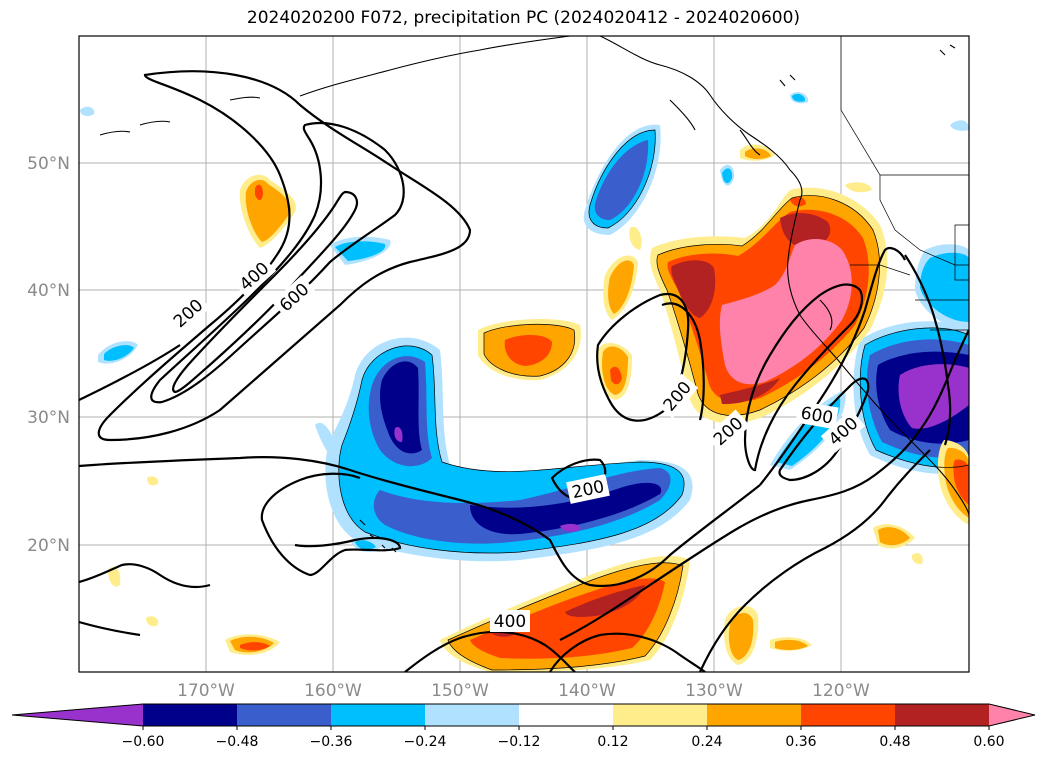  Describe the element at coordinates (681, 448) in the screenshot. I see `negative-anomaly-purple` at that location.